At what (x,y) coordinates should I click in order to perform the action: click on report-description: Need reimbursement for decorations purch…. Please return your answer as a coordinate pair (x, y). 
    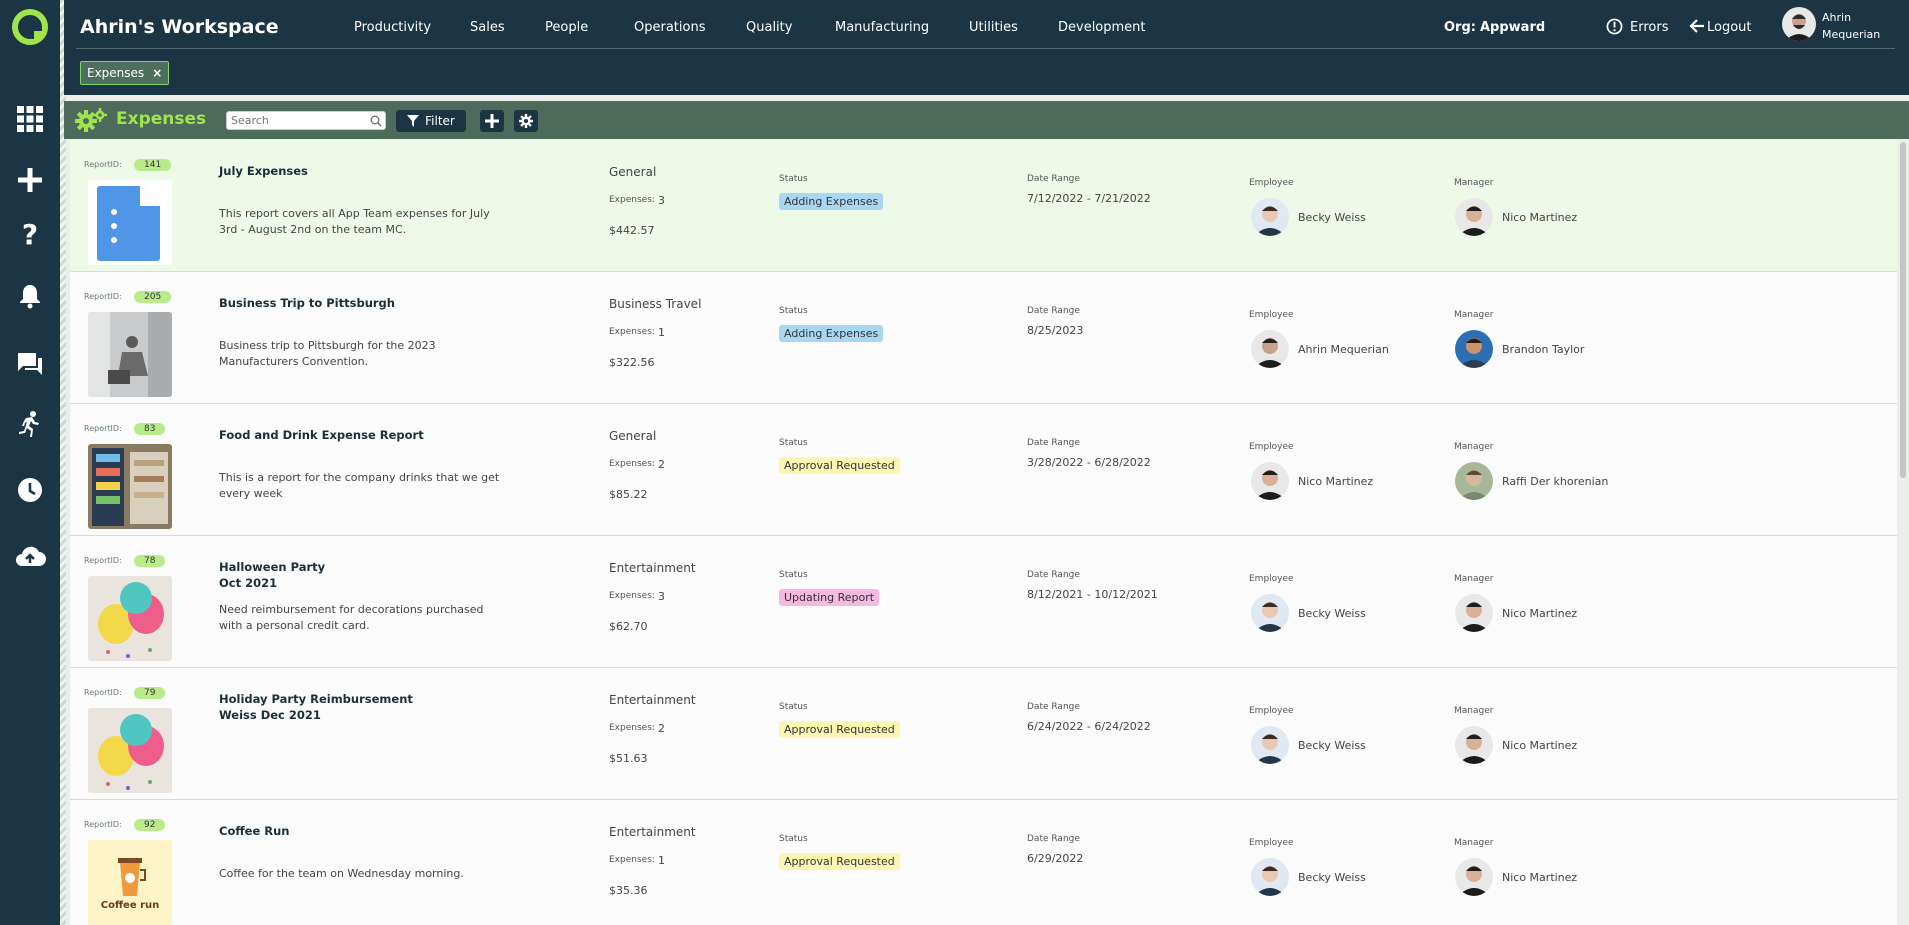
    Looking at the image, I should click on (351, 617).